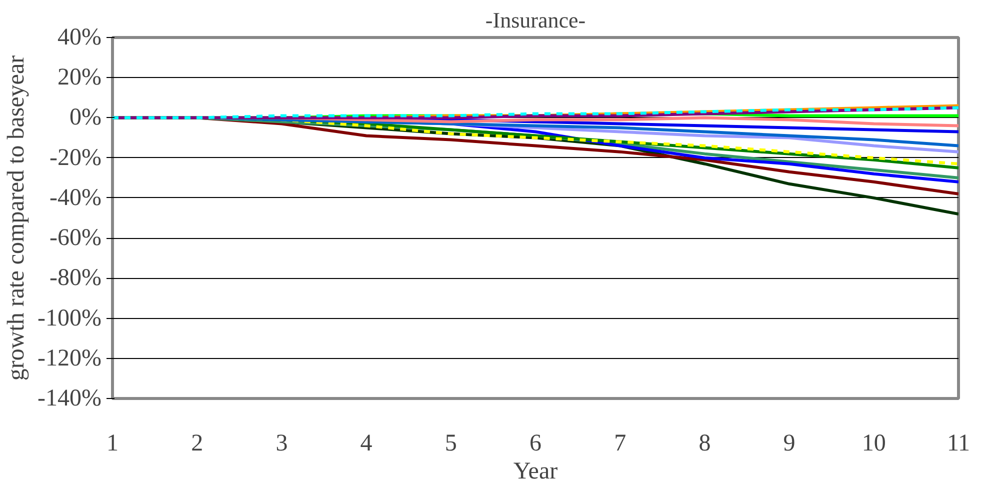  Describe the element at coordinates (76, 238) in the screenshot. I see `y-tick-label: -60%` at that location.